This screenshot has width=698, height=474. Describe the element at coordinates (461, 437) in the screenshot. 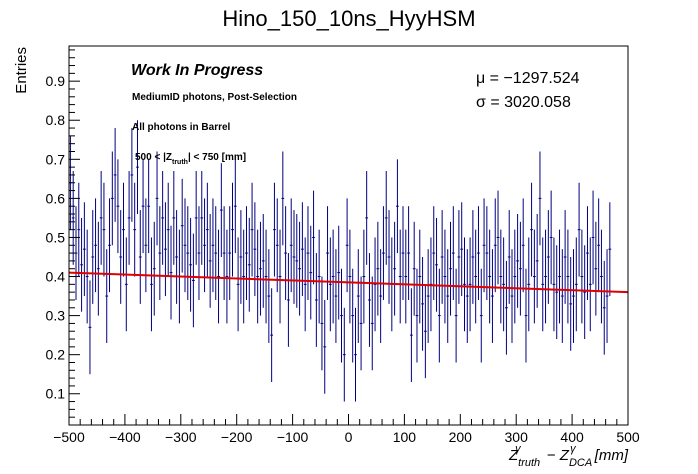

I see `x-tick-label: 200` at that location.